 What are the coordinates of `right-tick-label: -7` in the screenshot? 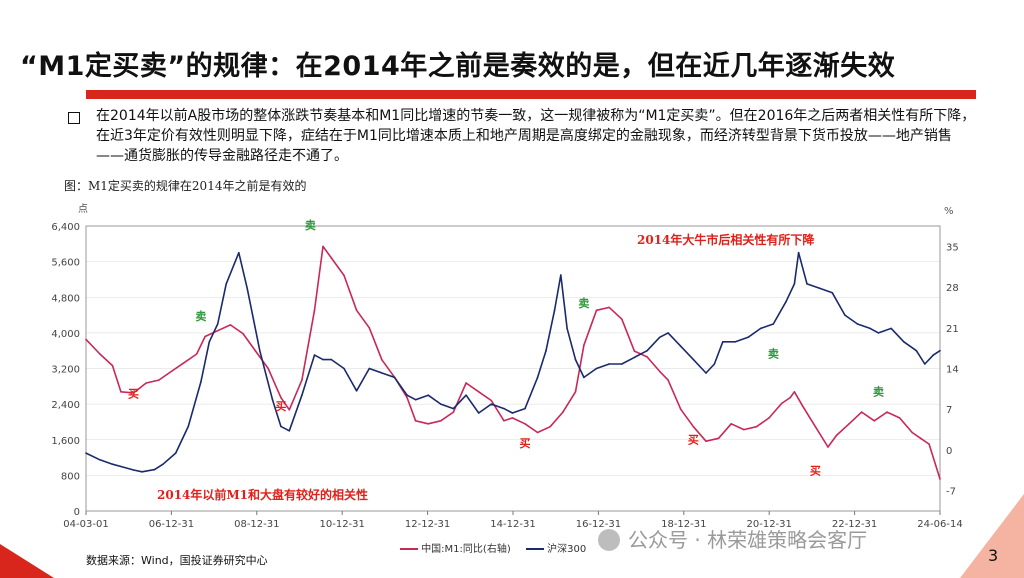 It's located at (951, 492).